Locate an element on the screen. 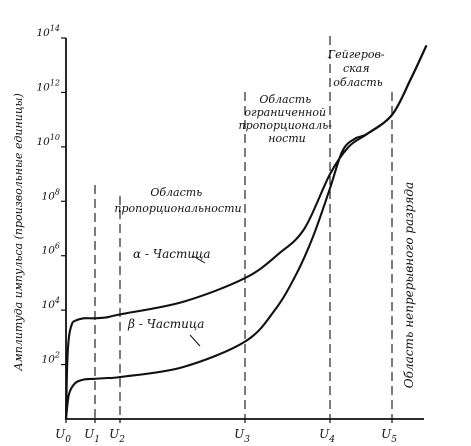 The height and width of the screenshot is (446, 471). y-tick-label-8: 10⁸ is located at coordinates (51, 194).